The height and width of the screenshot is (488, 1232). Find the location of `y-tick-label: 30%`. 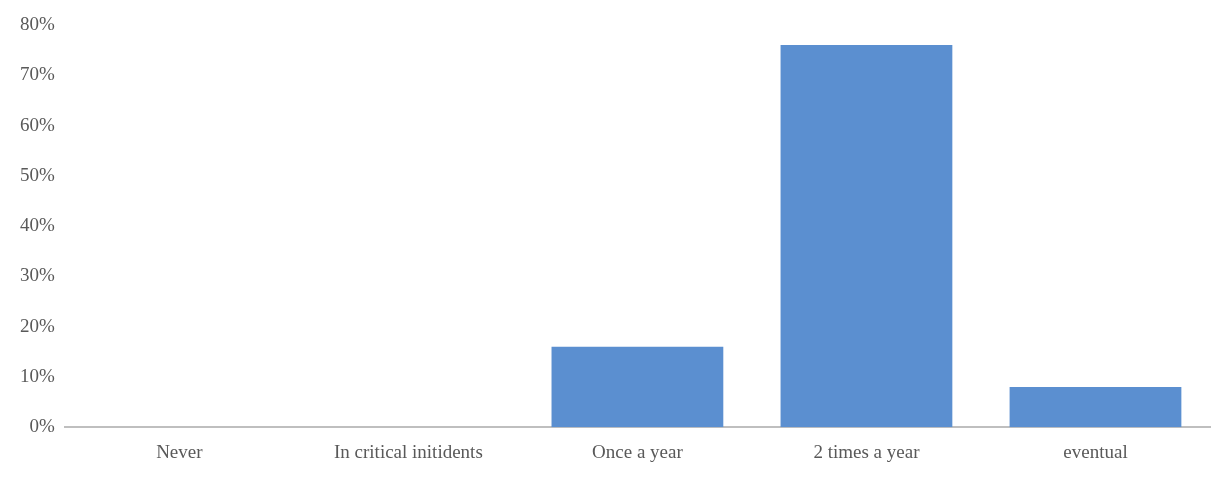

y-tick-label: 30% is located at coordinates (37, 275).